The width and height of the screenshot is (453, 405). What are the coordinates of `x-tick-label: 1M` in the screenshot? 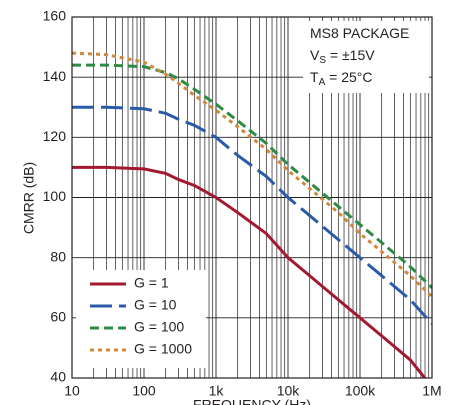 It's located at (431, 391).